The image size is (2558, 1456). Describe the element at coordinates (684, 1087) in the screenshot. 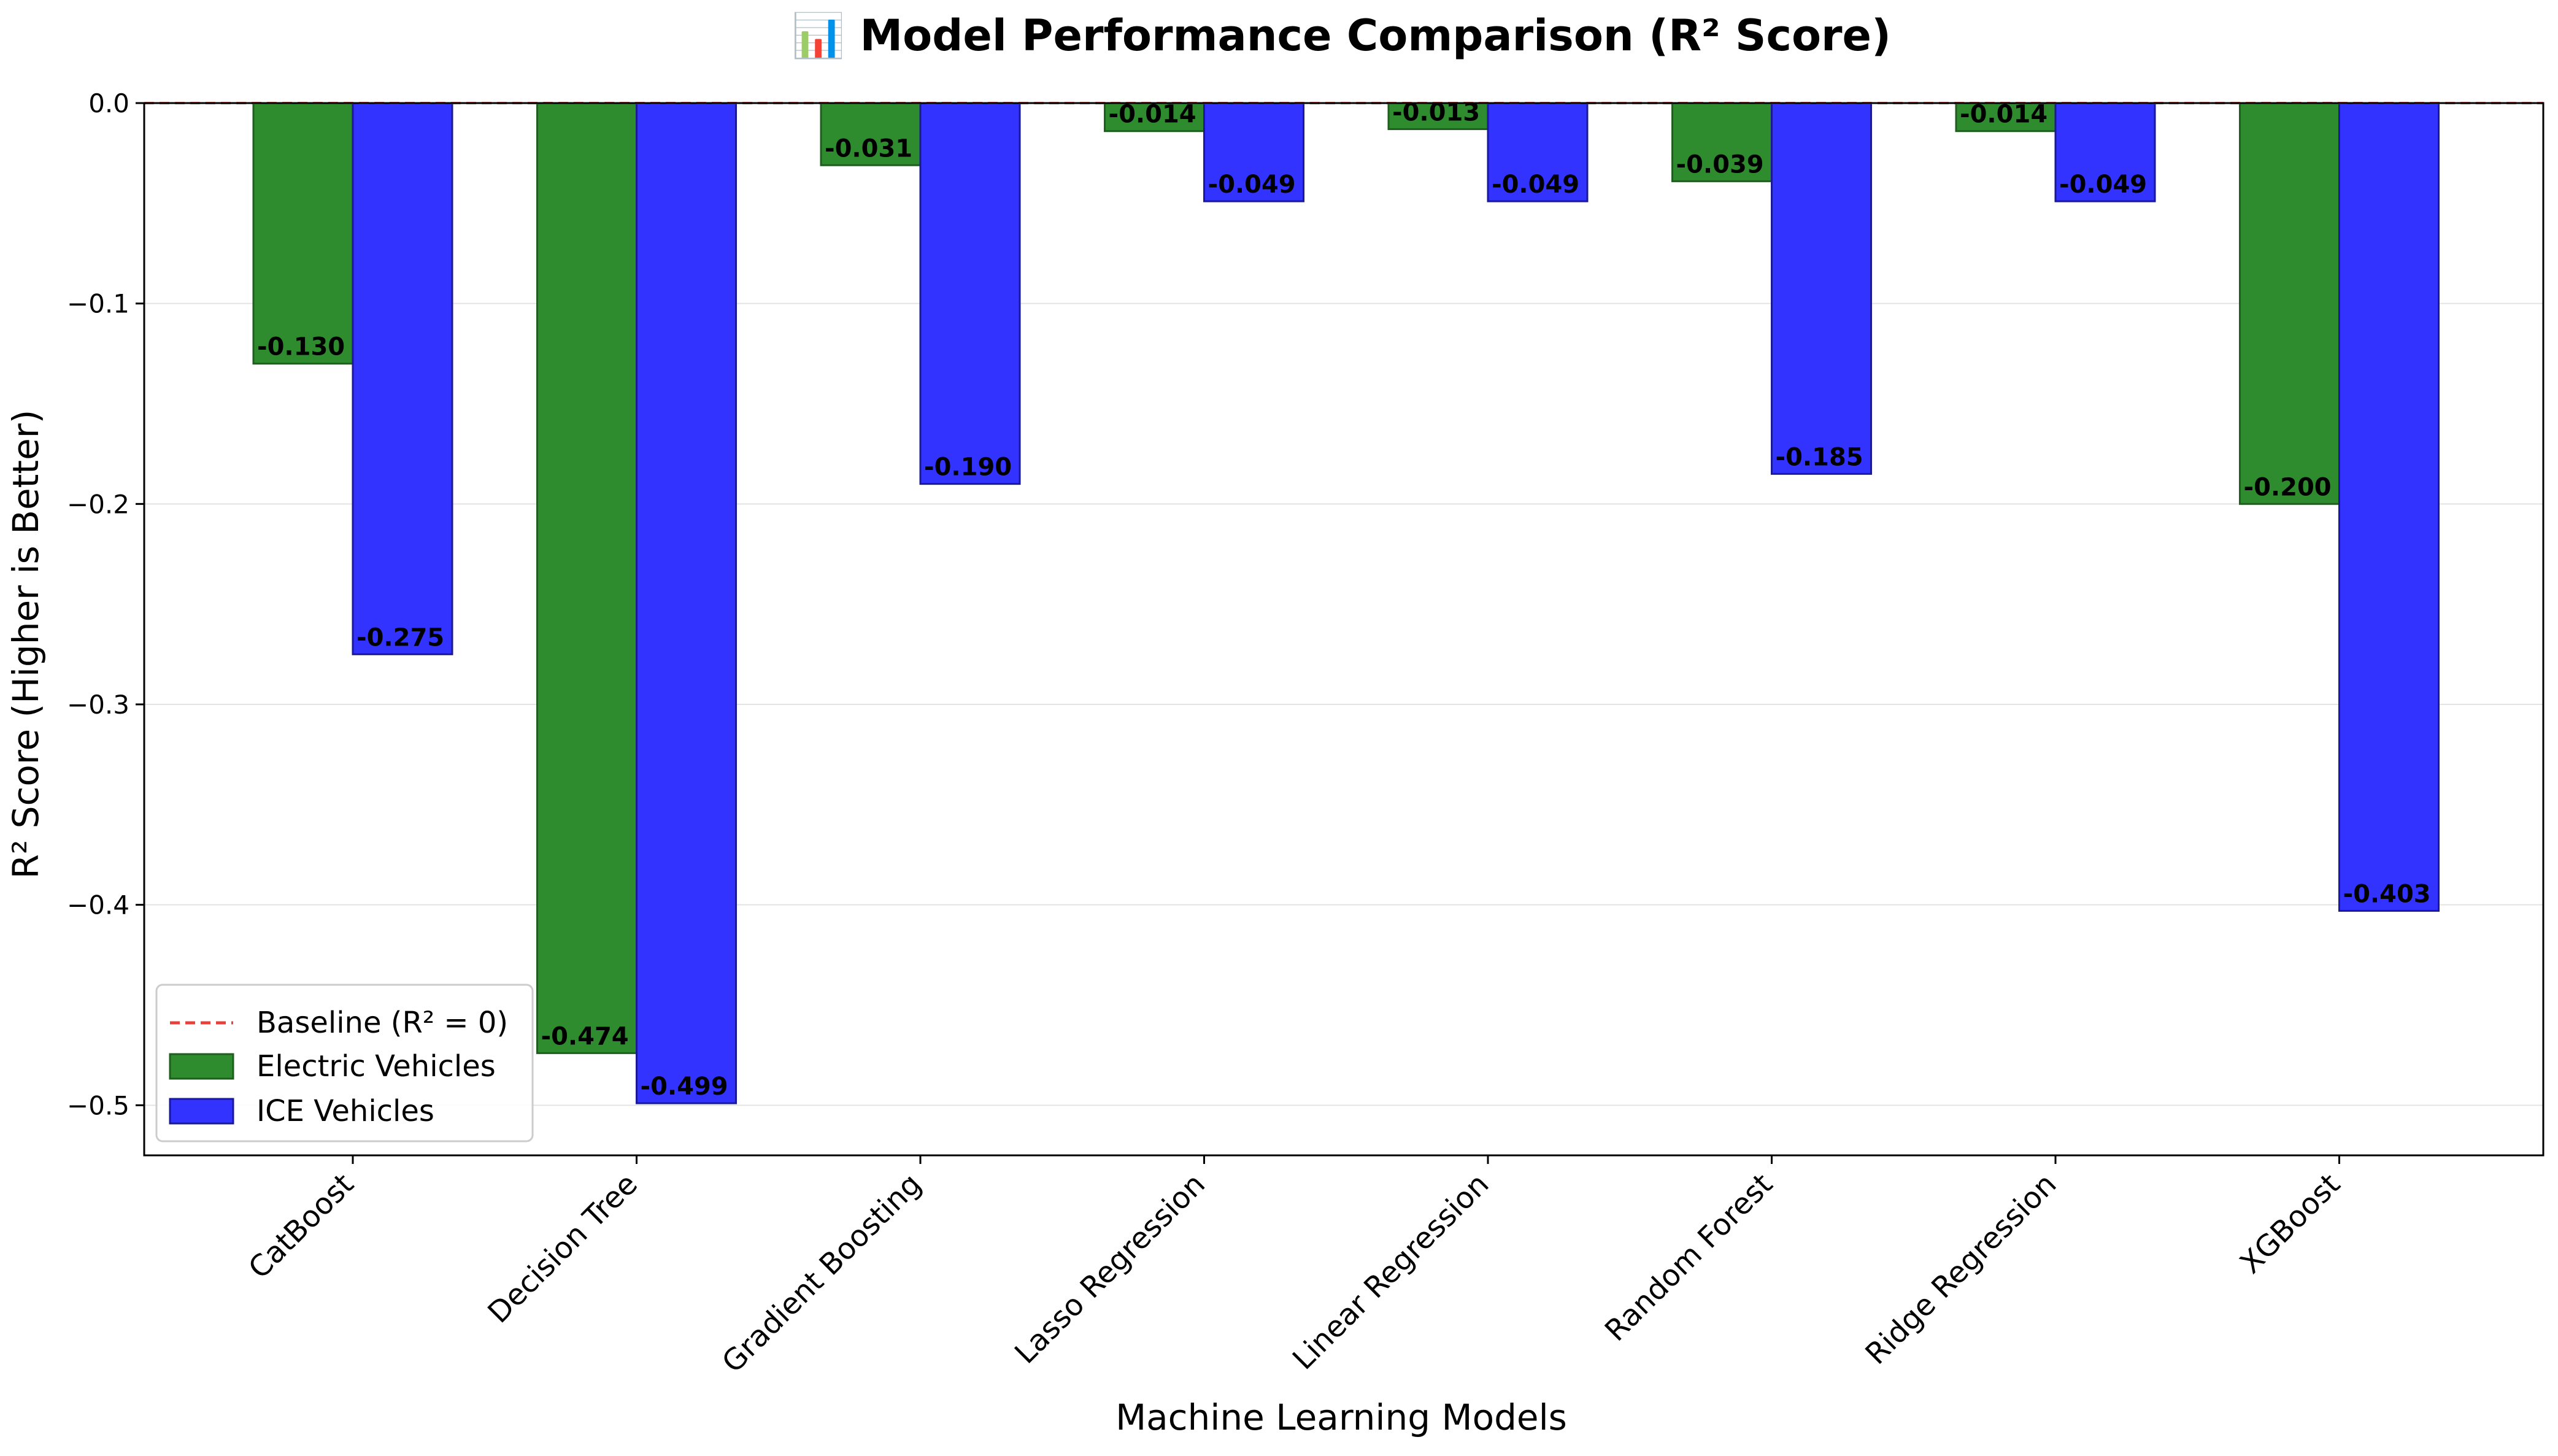

I see `bar-value-label: -0.499` at that location.